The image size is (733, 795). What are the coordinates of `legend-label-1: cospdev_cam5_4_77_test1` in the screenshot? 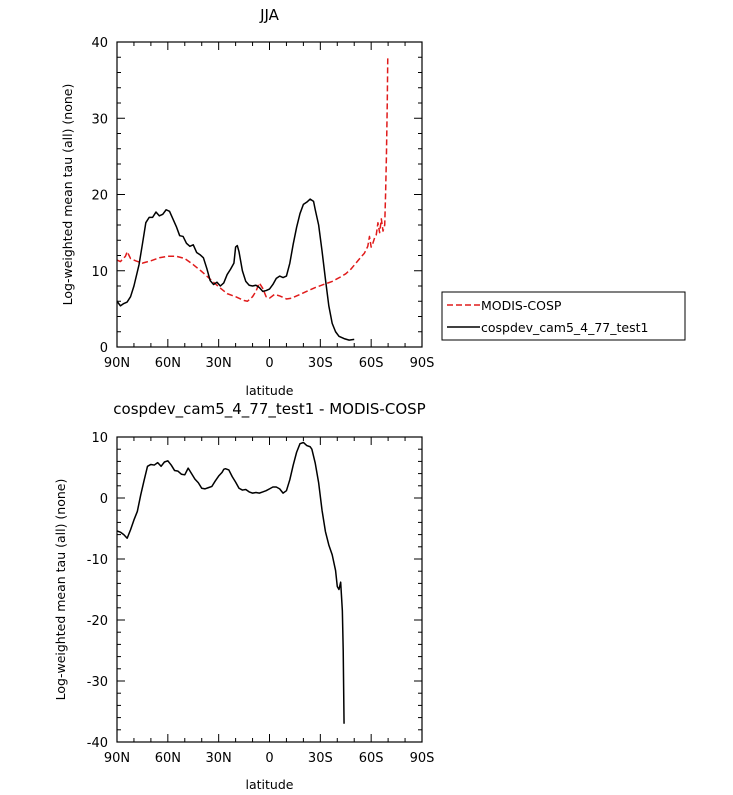 It's located at (564, 327).